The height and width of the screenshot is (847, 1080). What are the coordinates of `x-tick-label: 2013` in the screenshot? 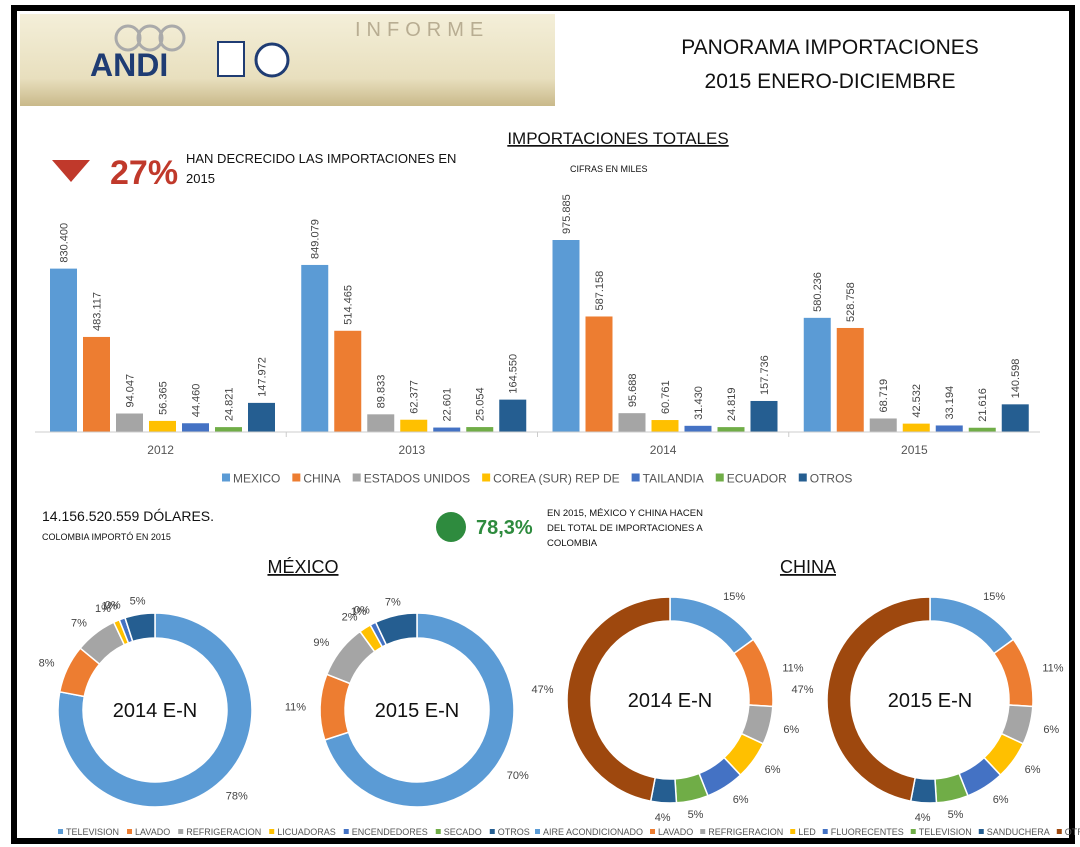 It's located at (412, 450).